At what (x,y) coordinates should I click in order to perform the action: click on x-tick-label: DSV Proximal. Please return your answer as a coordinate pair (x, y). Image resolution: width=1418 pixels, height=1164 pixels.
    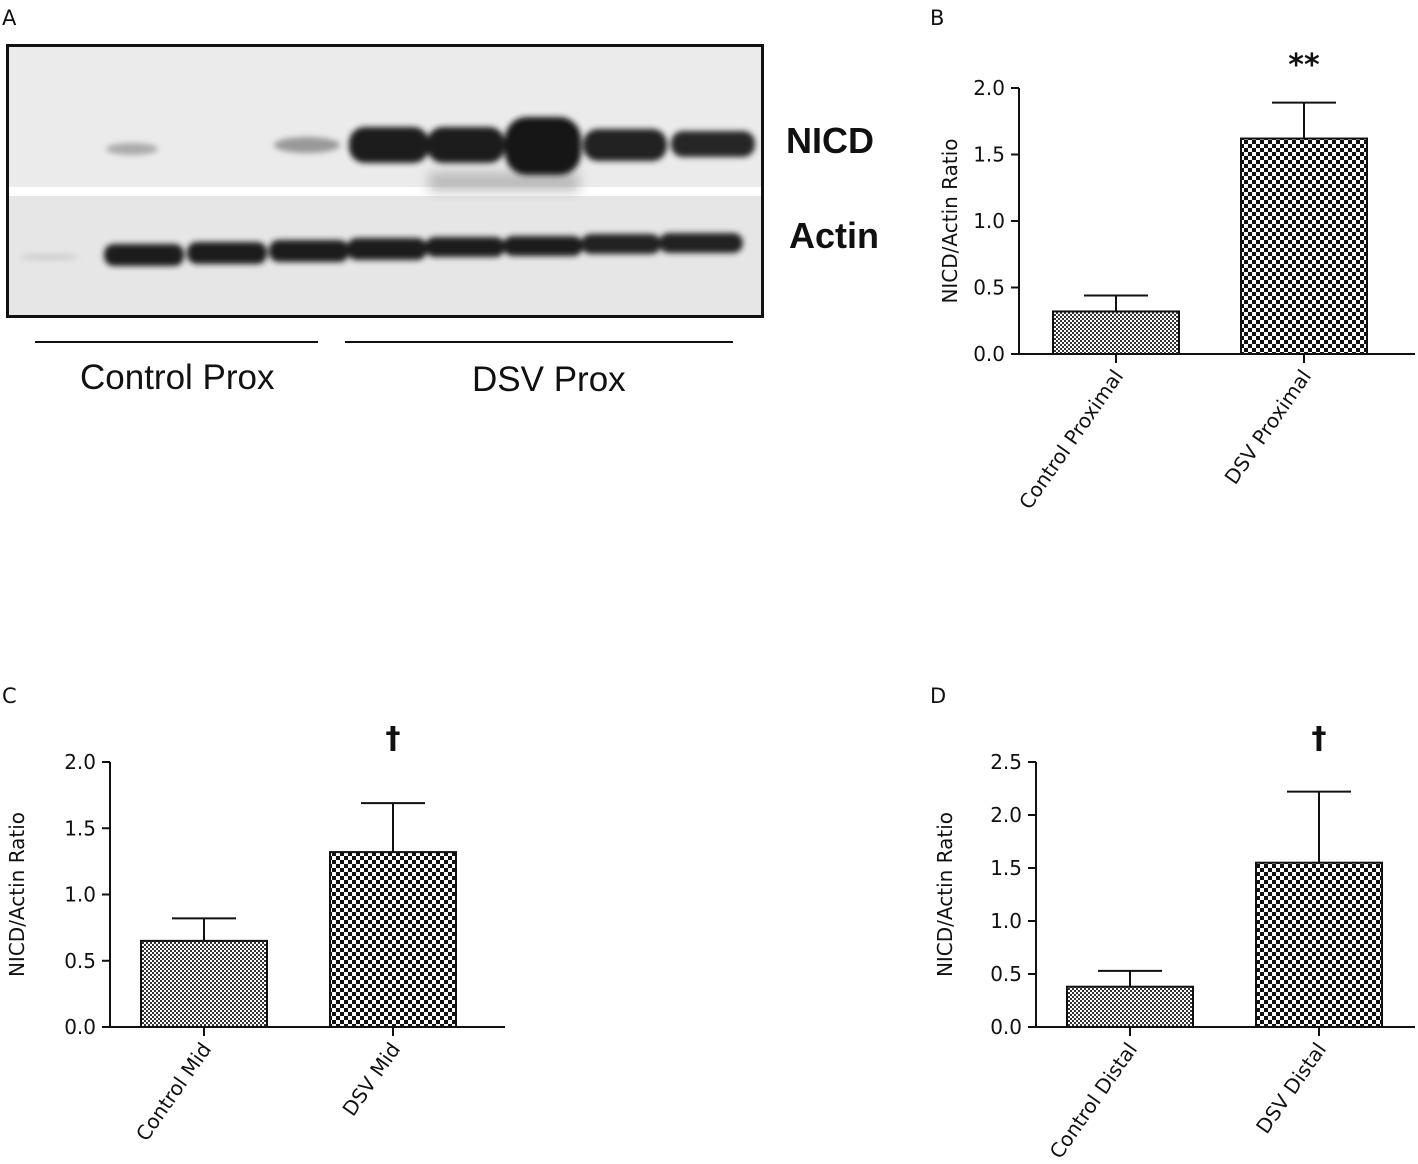
    Looking at the image, I should click on (1268, 426).